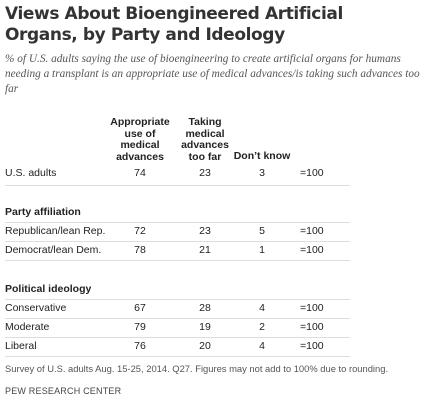 The width and height of the screenshot is (424, 416). What do you see at coordinates (140, 346) in the screenshot?
I see `cell-value: 76` at bounding box center [140, 346].